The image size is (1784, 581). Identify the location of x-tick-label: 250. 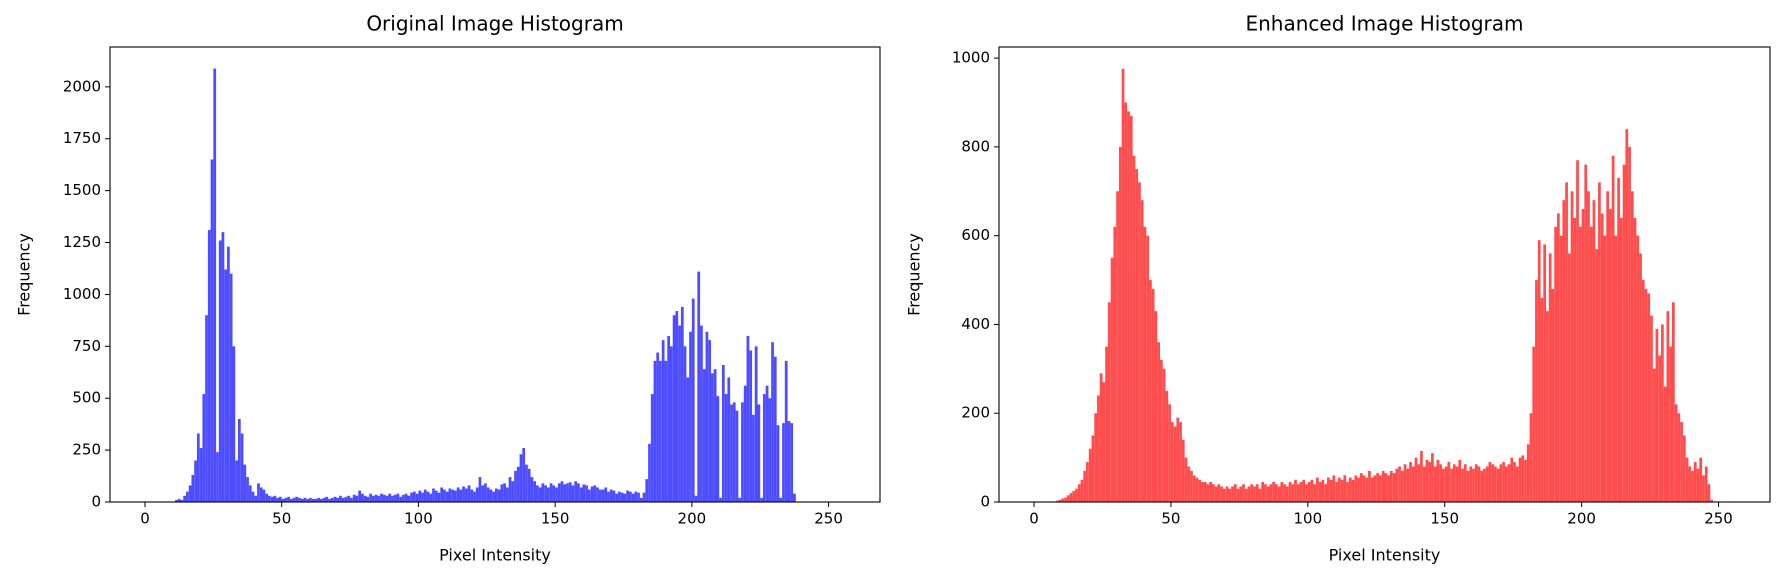
(828, 519).